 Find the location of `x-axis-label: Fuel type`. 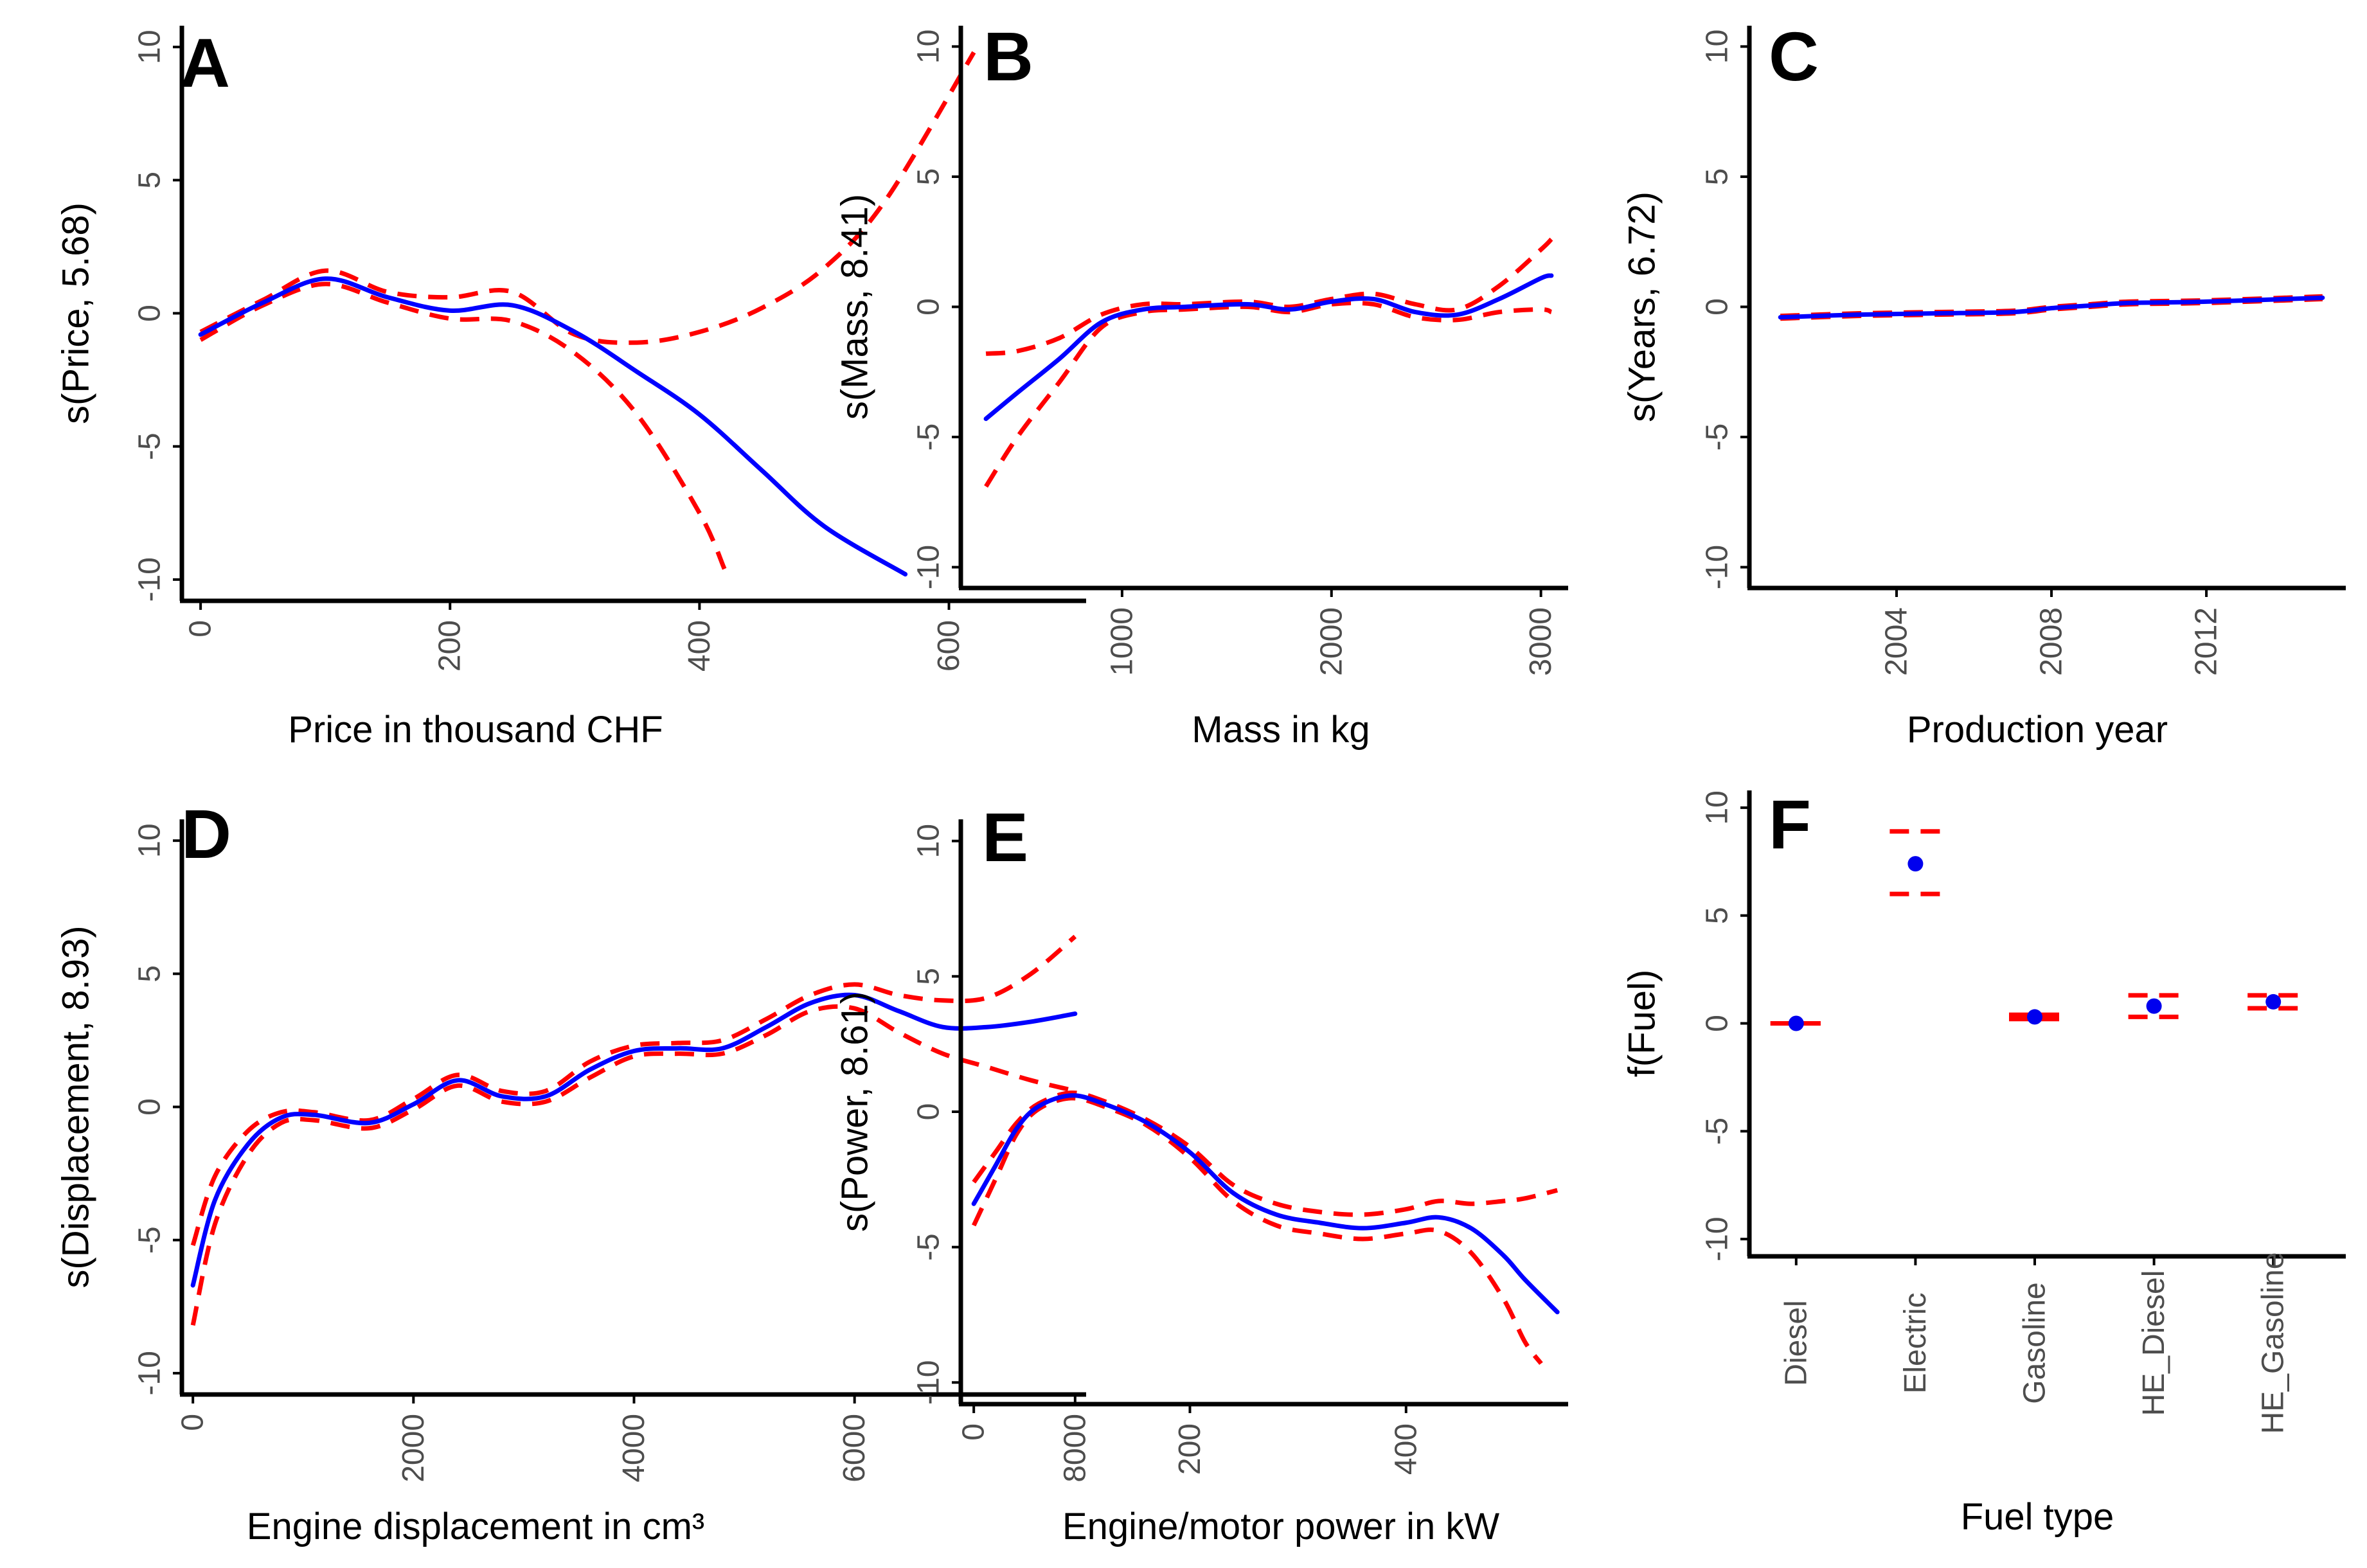

x-axis-label: Fuel type is located at coordinates (2037, 1517).